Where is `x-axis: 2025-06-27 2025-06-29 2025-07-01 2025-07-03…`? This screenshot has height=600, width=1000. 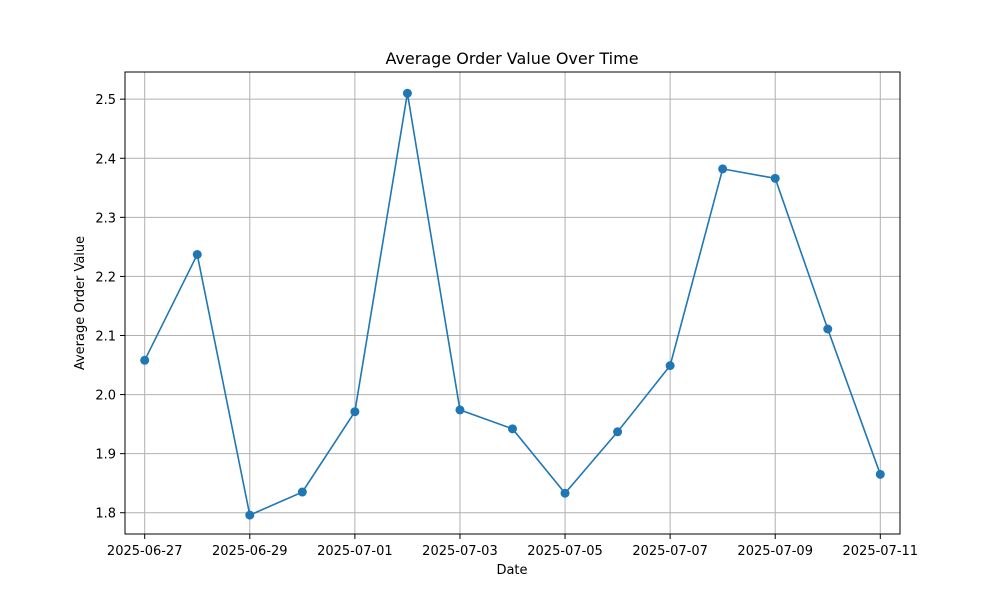
x-axis: 2025-06-27 2025-06-29 2025-07-01 2025-07-03… is located at coordinates (512, 546).